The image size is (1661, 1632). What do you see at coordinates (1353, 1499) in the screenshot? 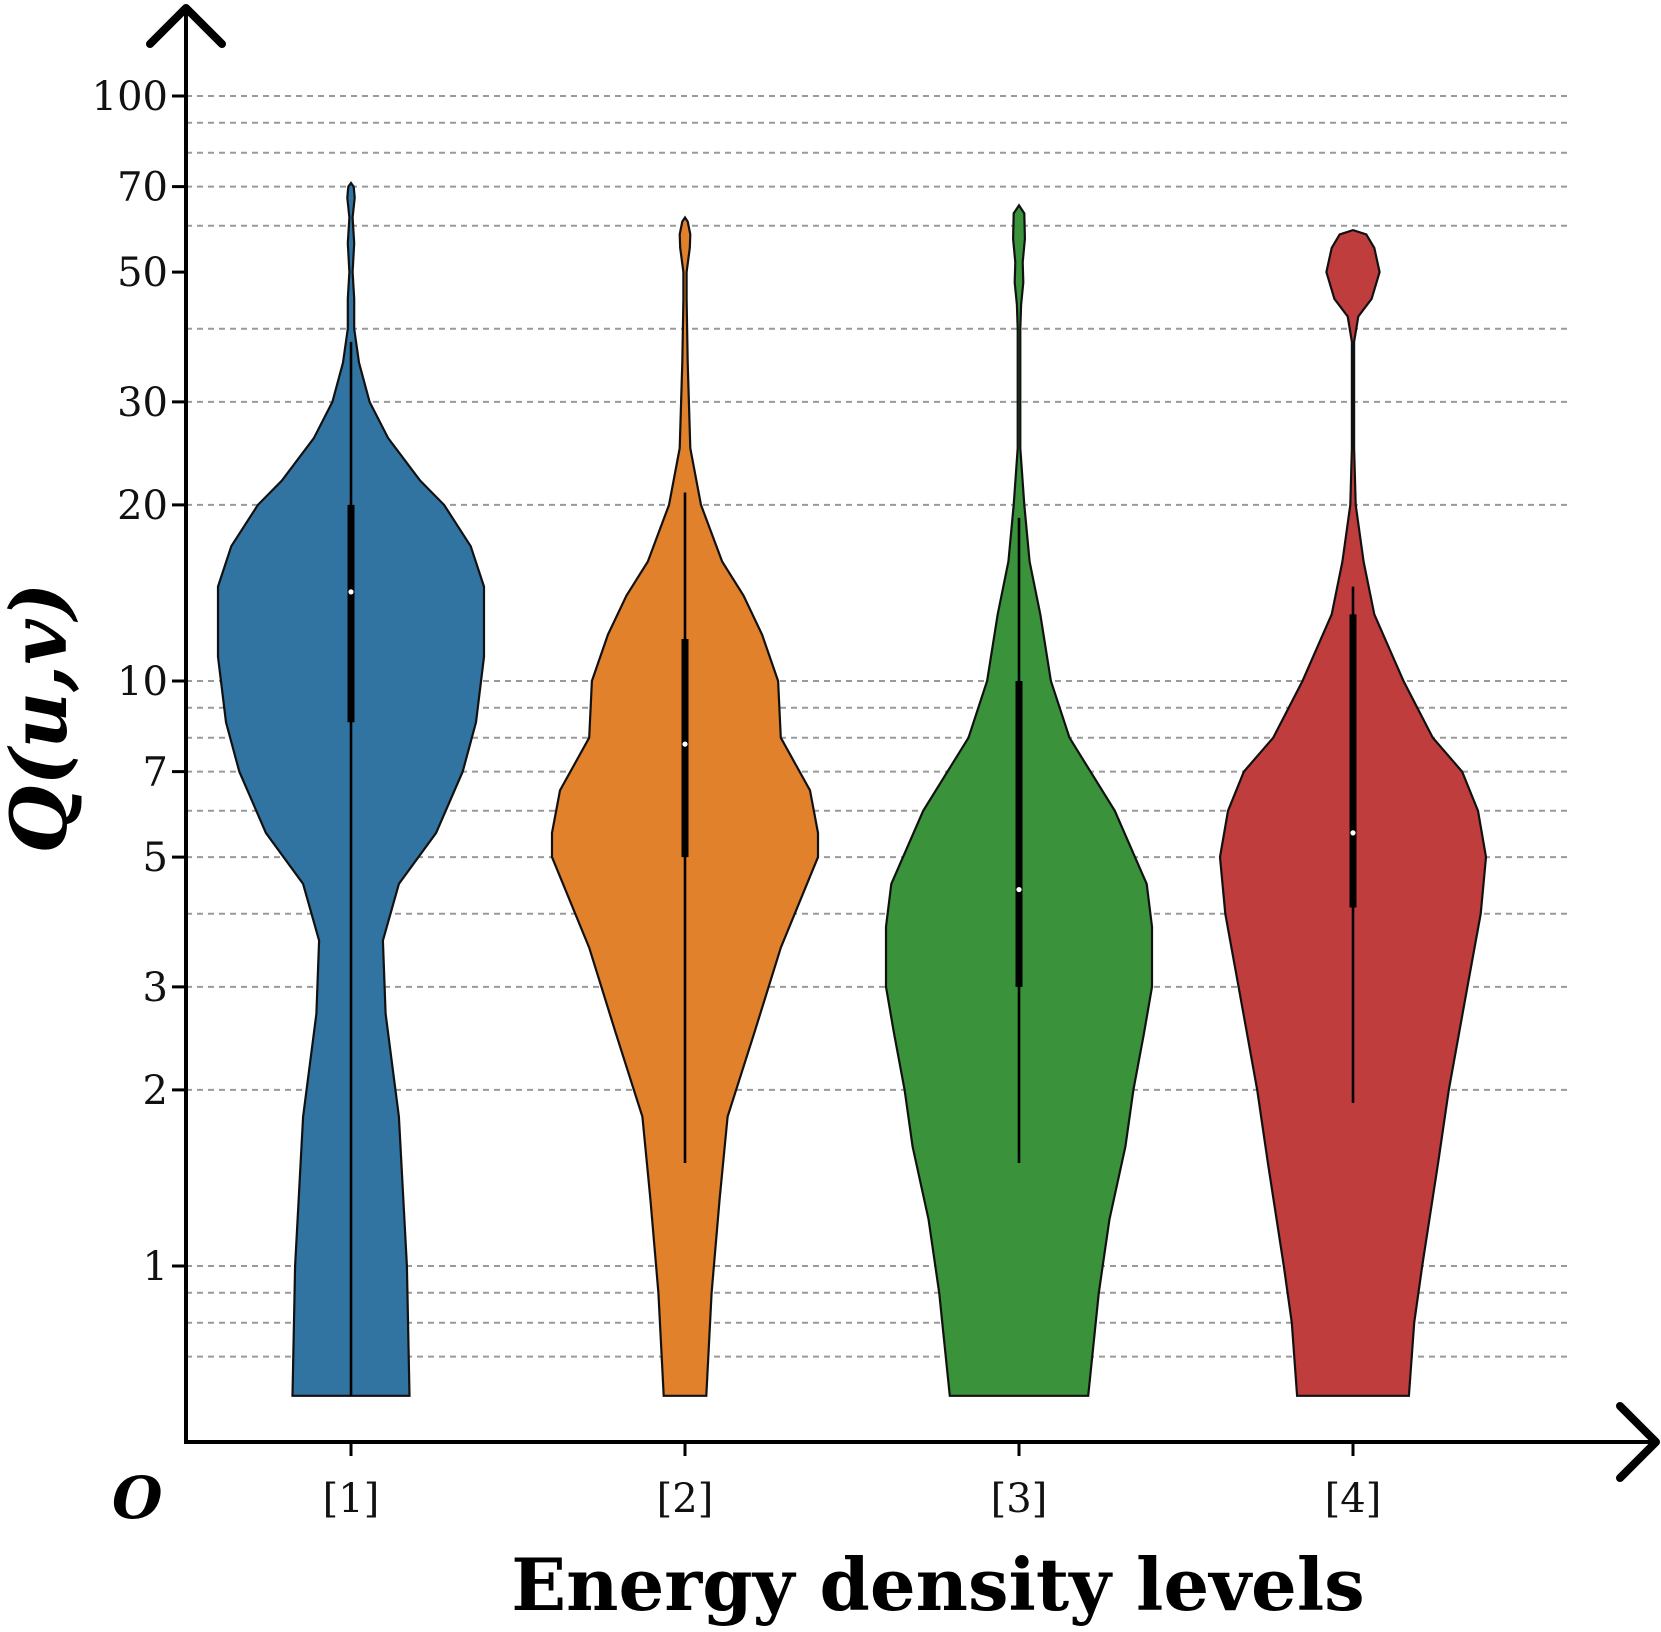
I see `x-tick-label: [4]` at bounding box center [1353, 1499].